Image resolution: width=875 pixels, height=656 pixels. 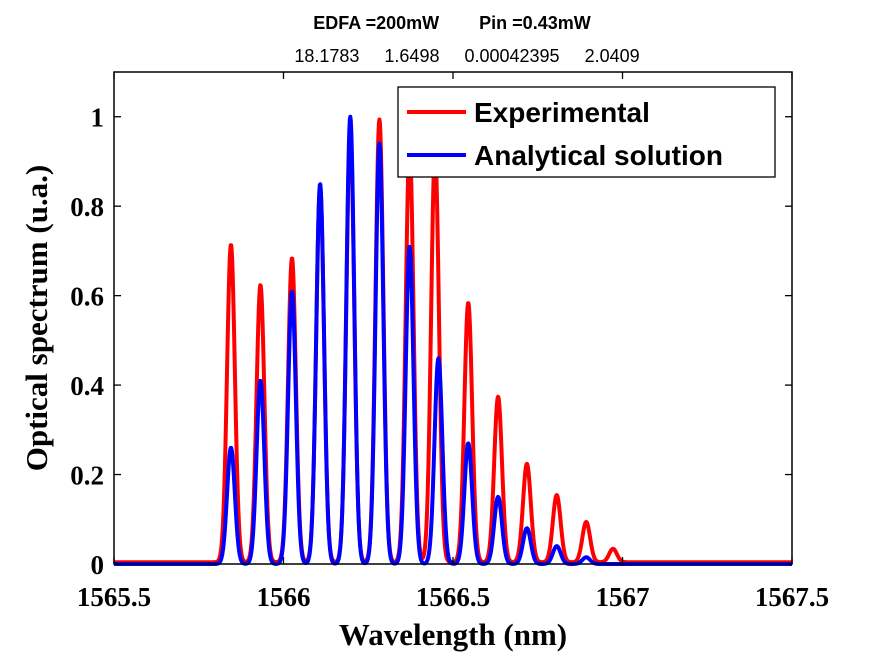 I want to click on y-tick-label: 0.8, so click(x=87, y=207).